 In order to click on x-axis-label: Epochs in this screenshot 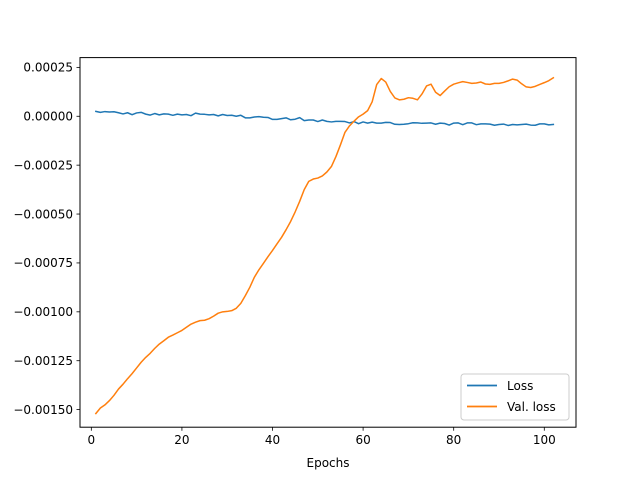, I will do `click(328, 463)`.